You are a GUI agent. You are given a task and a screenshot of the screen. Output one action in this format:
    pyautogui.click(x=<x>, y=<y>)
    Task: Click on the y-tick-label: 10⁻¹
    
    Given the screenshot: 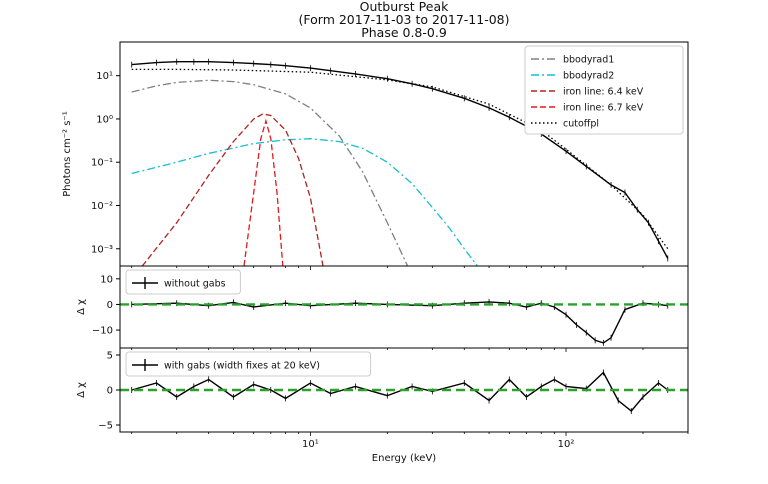 What is the action you would take?
    pyautogui.click(x=102, y=163)
    